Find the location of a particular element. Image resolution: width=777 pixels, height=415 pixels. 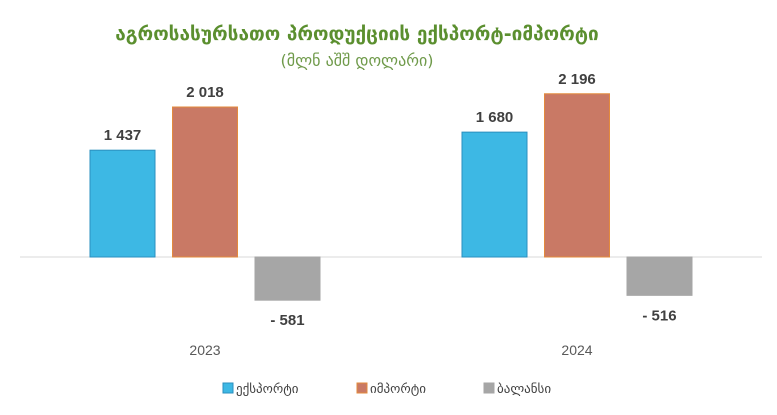

data-label: - 581 is located at coordinates (287, 320).